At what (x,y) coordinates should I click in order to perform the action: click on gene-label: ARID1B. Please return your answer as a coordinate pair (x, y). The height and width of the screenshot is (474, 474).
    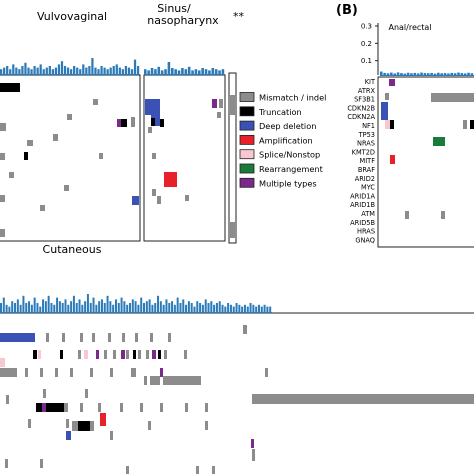
    Looking at the image, I should click on (362, 205).